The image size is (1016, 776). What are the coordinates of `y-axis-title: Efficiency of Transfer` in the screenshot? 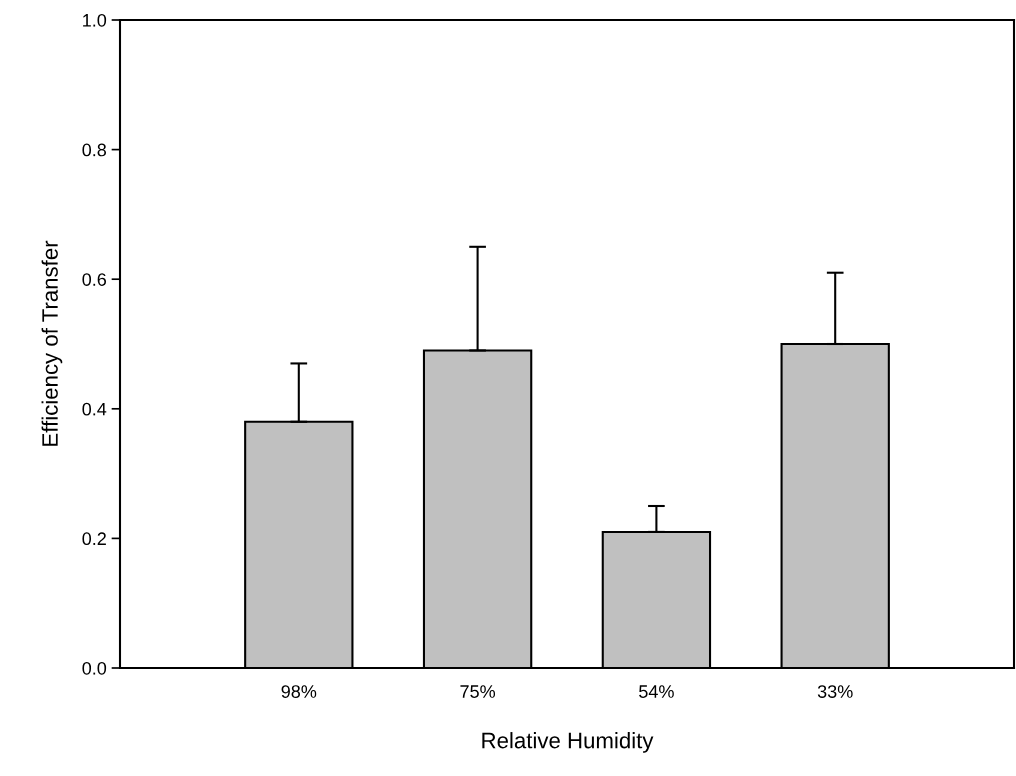 It's located at (52, 343).